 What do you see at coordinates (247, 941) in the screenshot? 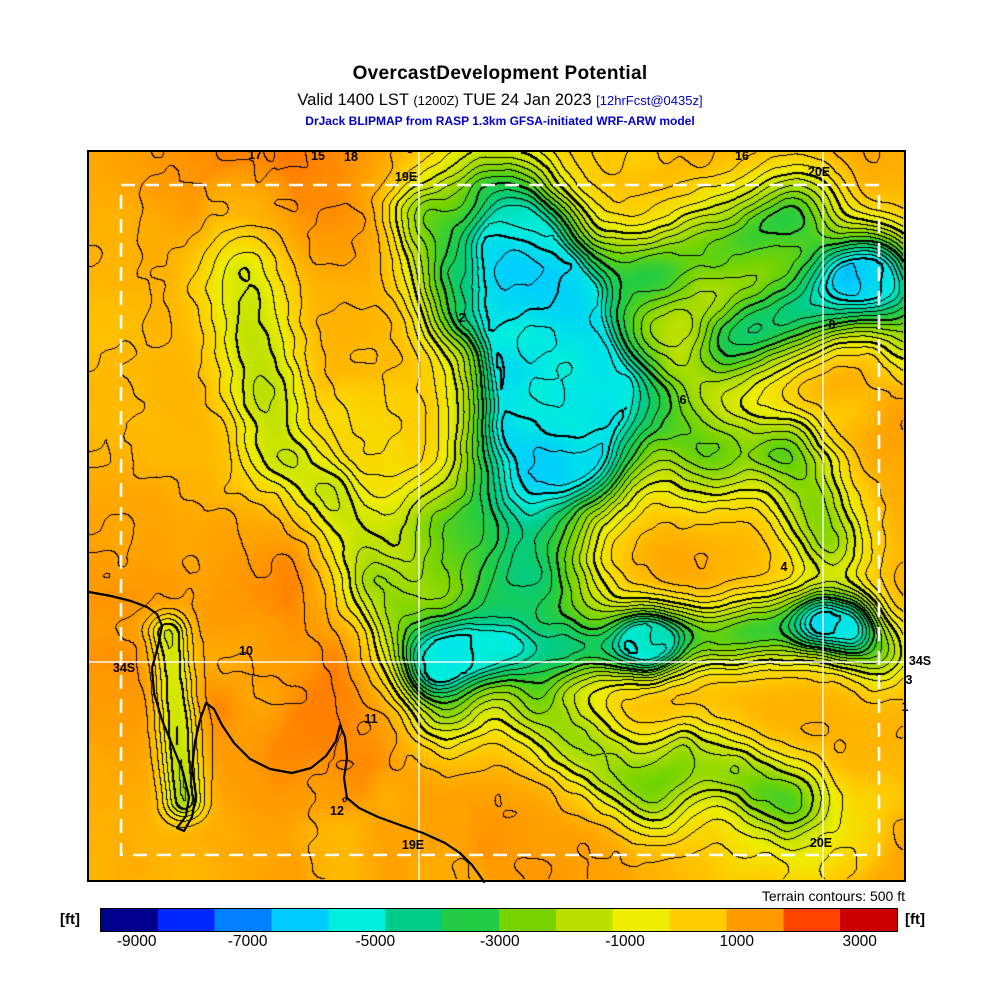
I see `colorbar-tick-label: -7000` at bounding box center [247, 941].